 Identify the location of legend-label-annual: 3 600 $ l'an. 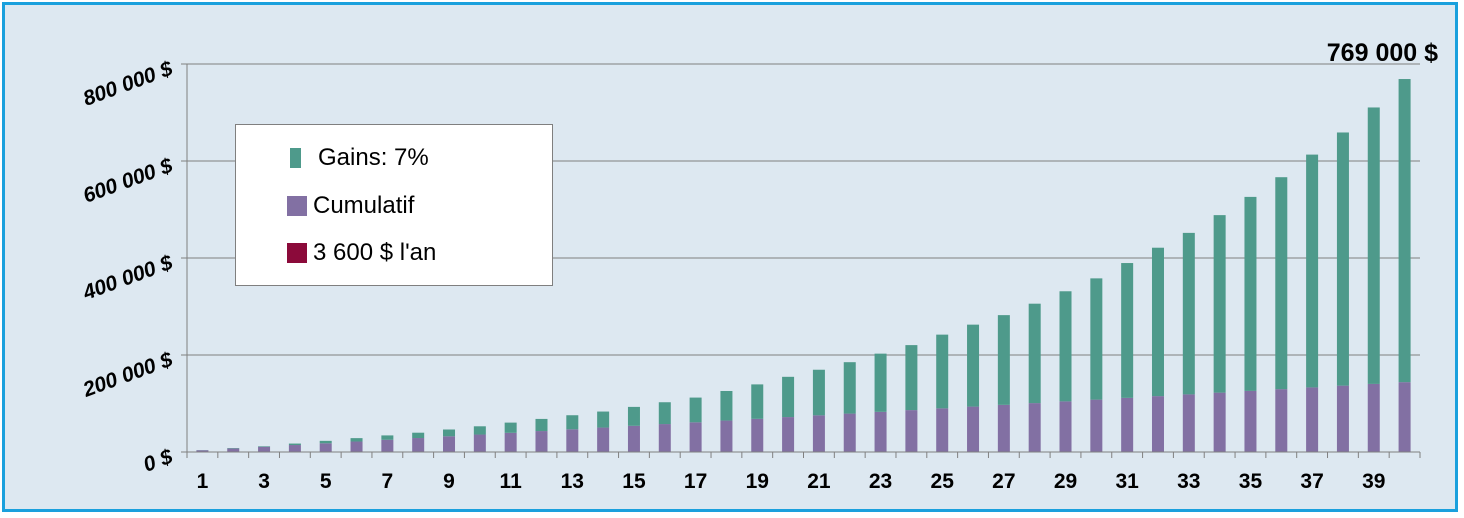
(374, 253).